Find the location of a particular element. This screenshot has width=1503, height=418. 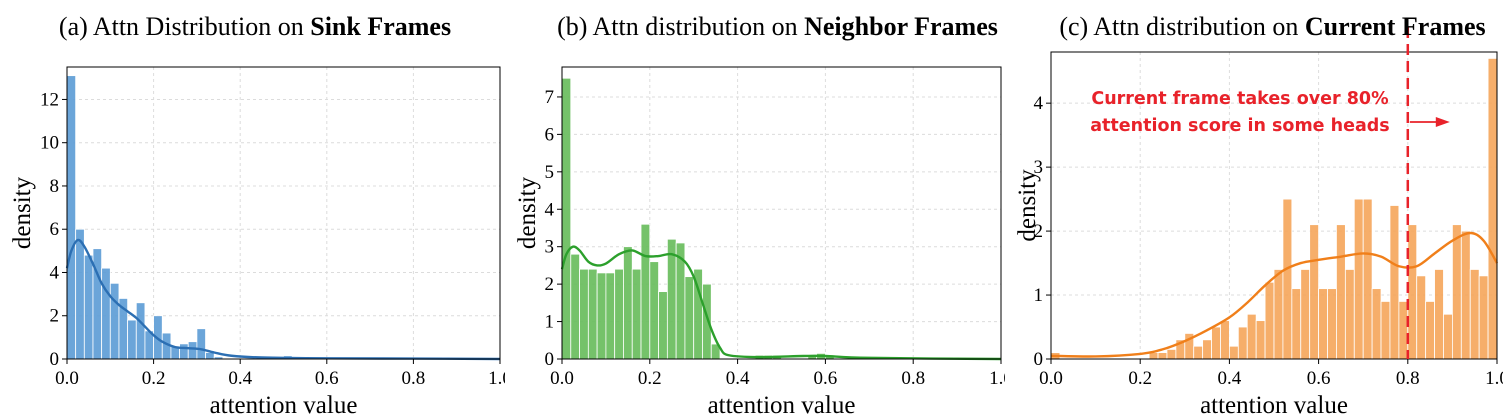

y-tick-label: 7 is located at coordinates (550, 97).